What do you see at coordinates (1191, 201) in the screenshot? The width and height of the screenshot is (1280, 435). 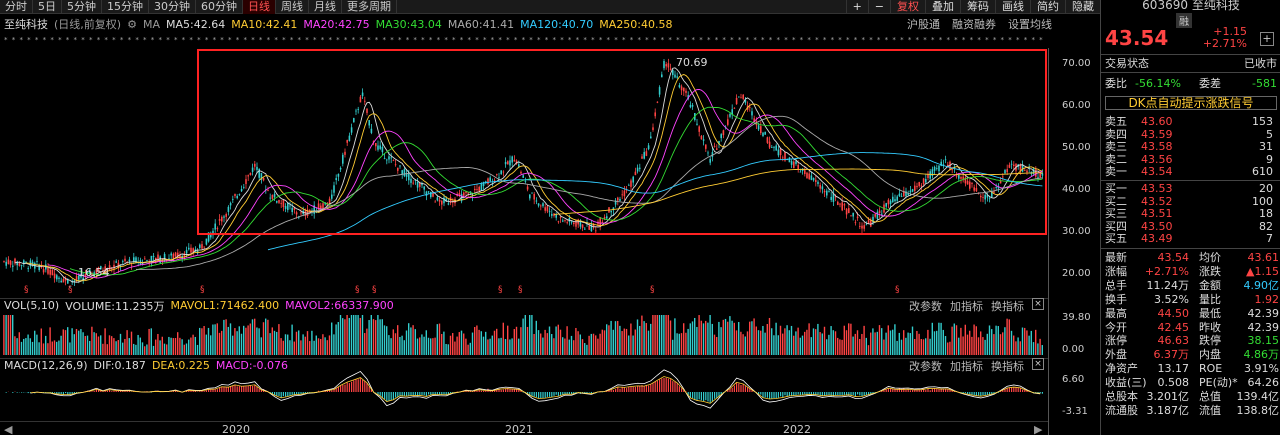 I see `bid-row: 买二 43.52 100` at bounding box center [1191, 201].